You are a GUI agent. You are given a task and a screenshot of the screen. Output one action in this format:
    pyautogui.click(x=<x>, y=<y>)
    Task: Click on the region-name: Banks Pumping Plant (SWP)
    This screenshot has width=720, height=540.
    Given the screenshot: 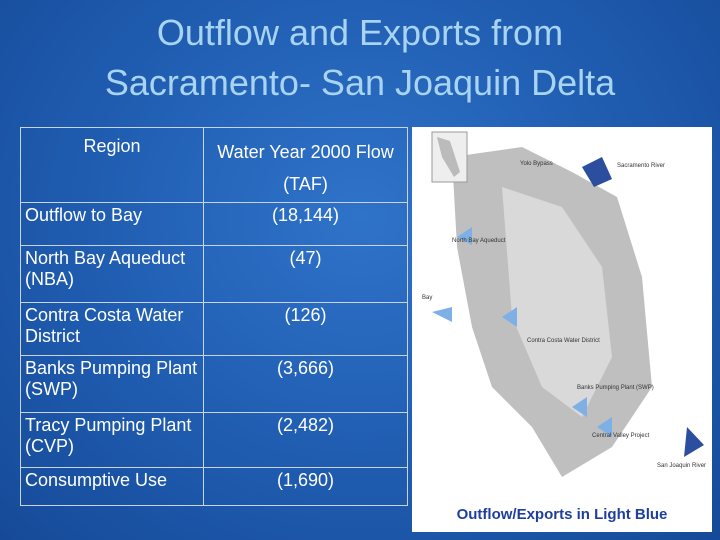 What is the action you would take?
    pyautogui.click(x=112, y=384)
    